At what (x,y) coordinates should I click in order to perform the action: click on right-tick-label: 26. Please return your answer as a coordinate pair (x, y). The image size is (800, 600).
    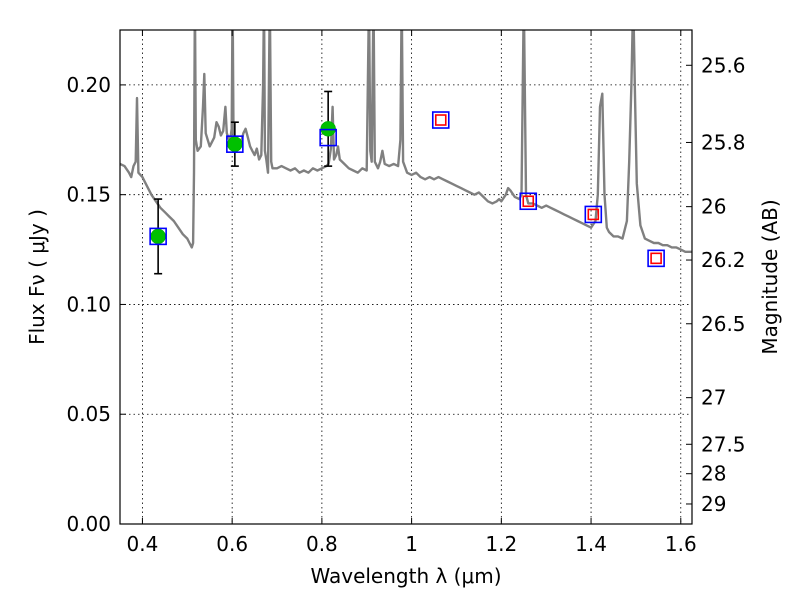
    Looking at the image, I should click on (713, 207).